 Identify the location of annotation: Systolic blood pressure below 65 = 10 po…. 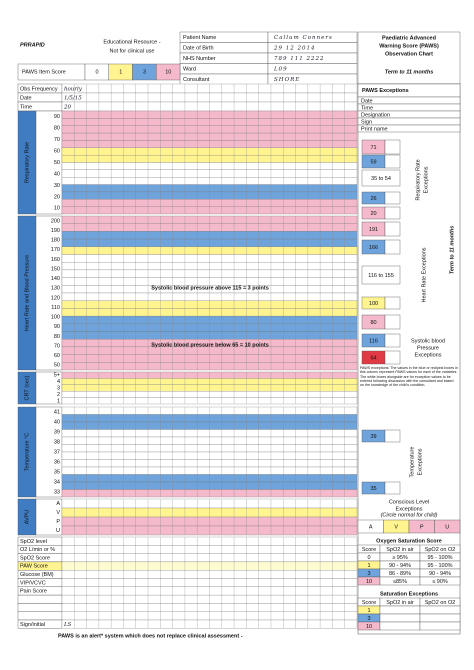
(210, 345).